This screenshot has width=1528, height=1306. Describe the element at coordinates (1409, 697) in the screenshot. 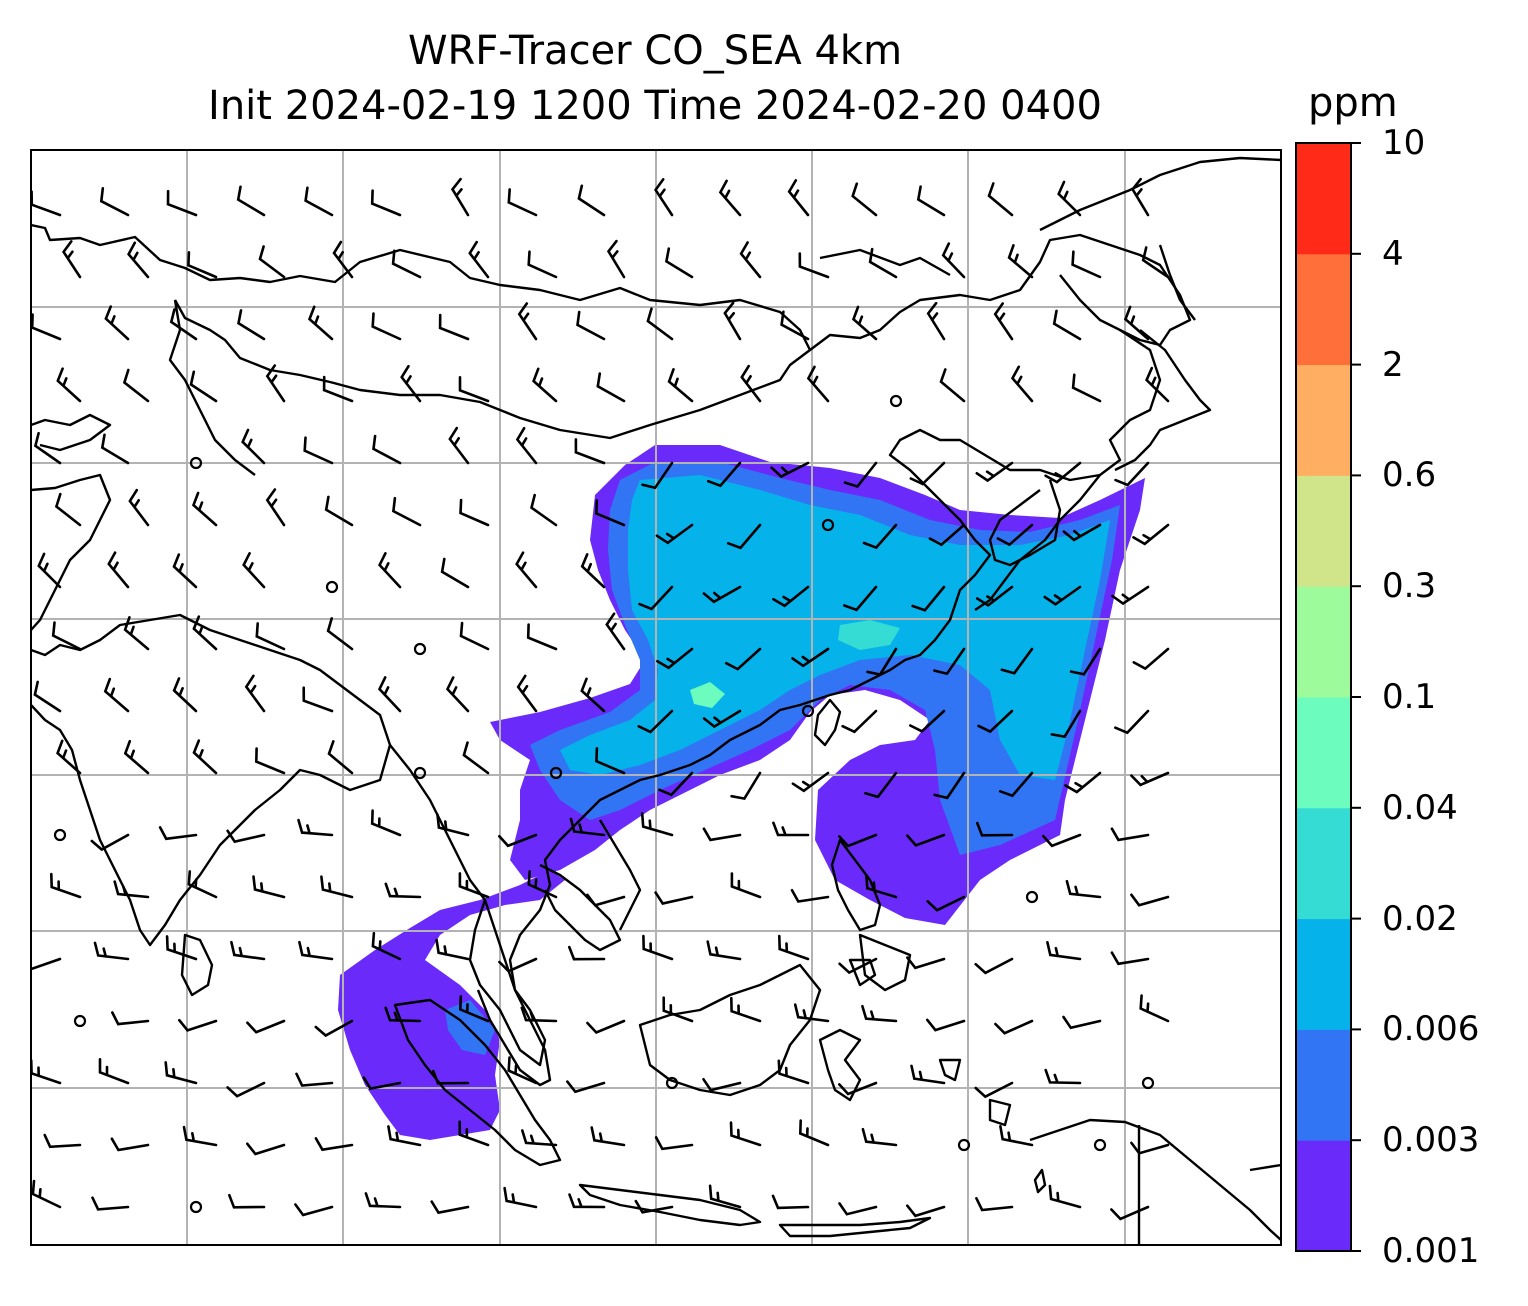

I see `colorbar-tick-label: 0.1` at that location.